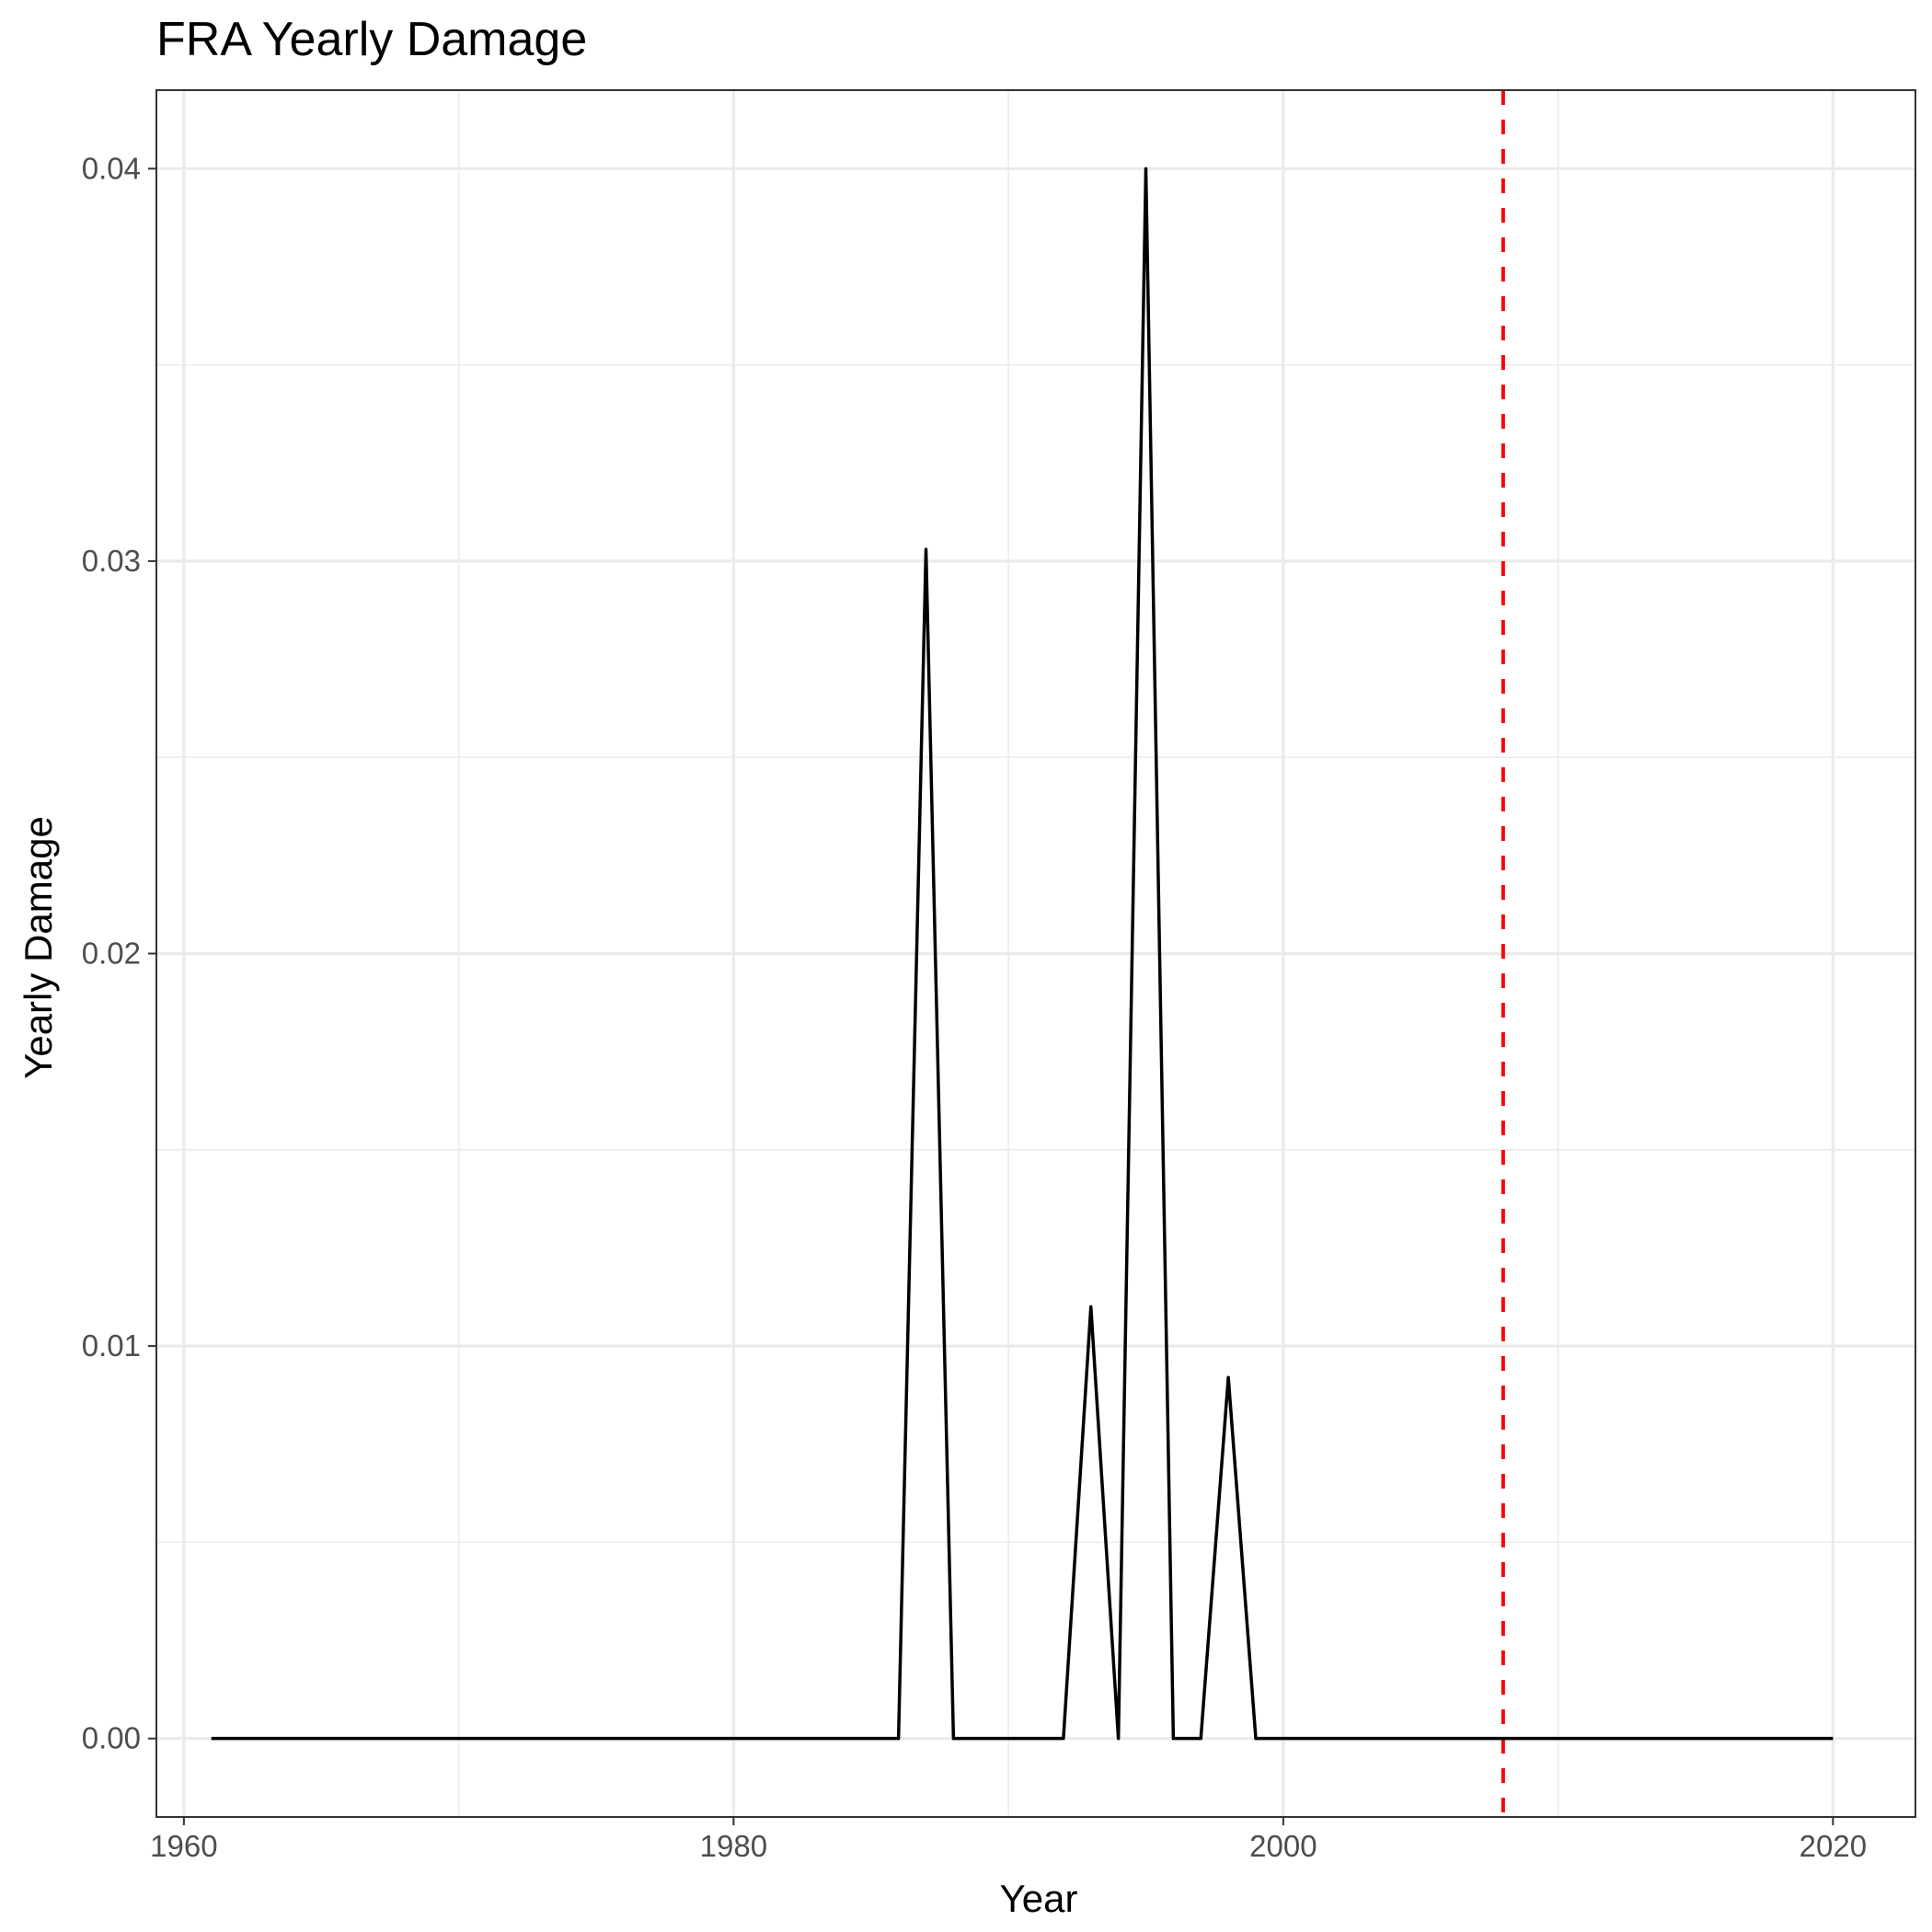 The image size is (1932, 1932). What do you see at coordinates (1039, 1898) in the screenshot?
I see `x-axis-title: Year` at bounding box center [1039, 1898].